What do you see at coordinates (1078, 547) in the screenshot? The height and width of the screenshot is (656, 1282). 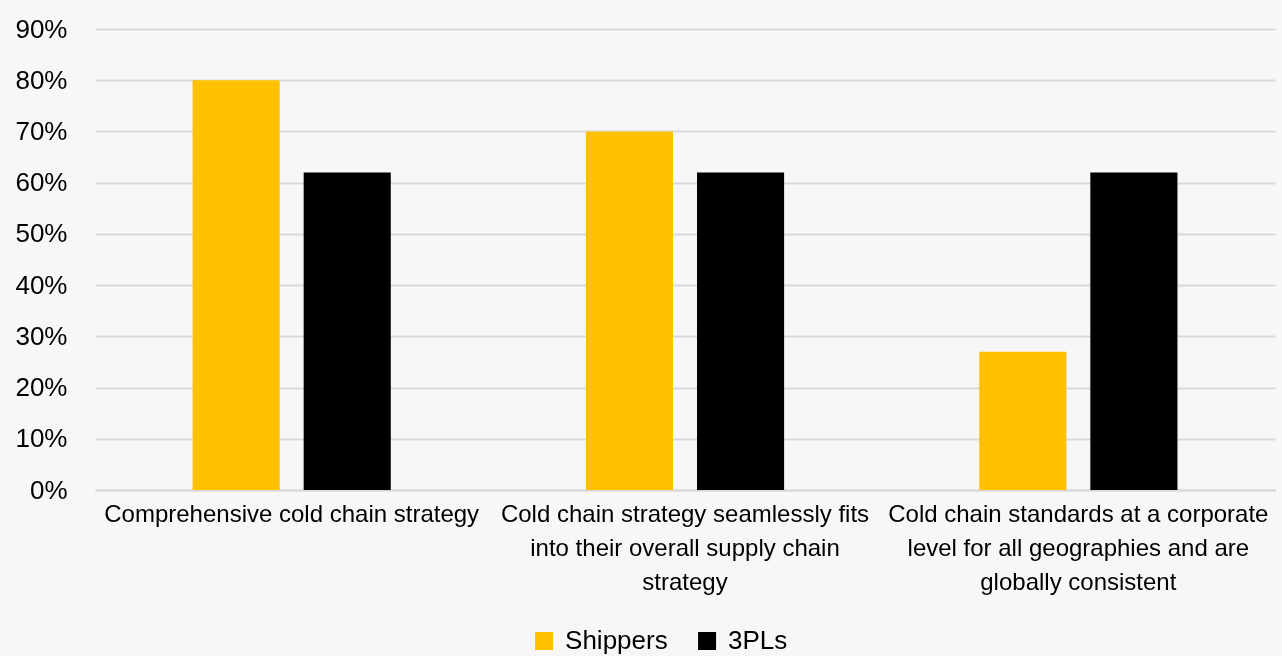 I see `x-tick-label: Cold chain standards at a corporate level for all geographies and are globally consistent` at bounding box center [1078, 547].